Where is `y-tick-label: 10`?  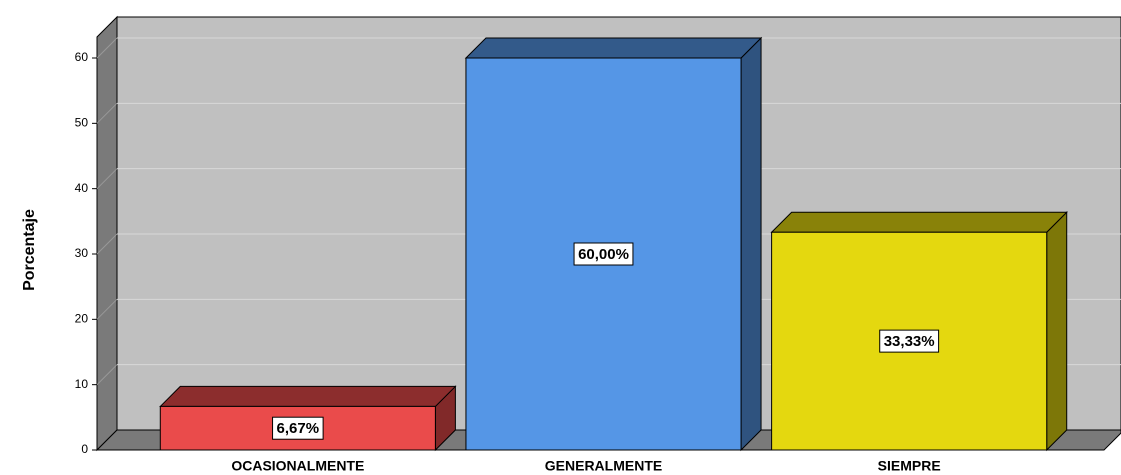
y-tick-label: 10 is located at coordinates (82, 384).